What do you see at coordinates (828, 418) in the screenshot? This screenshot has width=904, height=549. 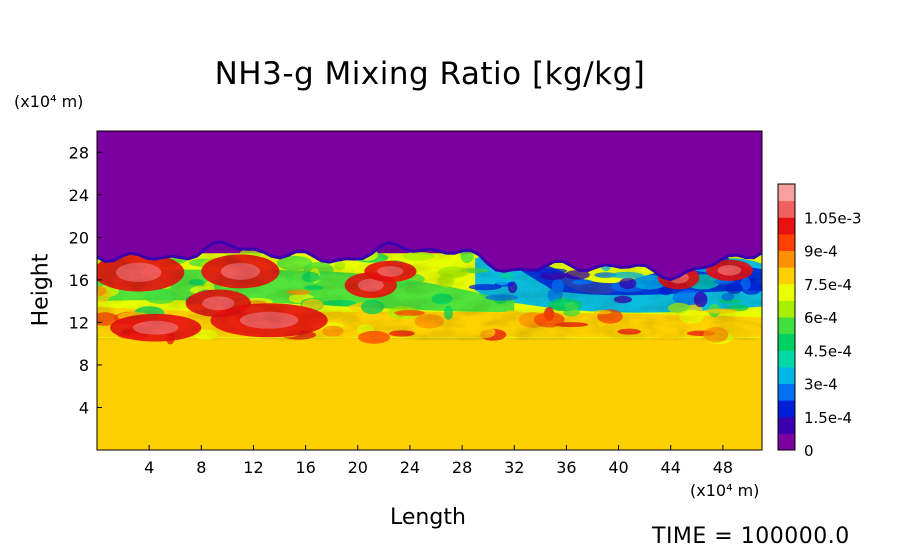 I see `colorbar-label: 1.5e-4` at bounding box center [828, 418].